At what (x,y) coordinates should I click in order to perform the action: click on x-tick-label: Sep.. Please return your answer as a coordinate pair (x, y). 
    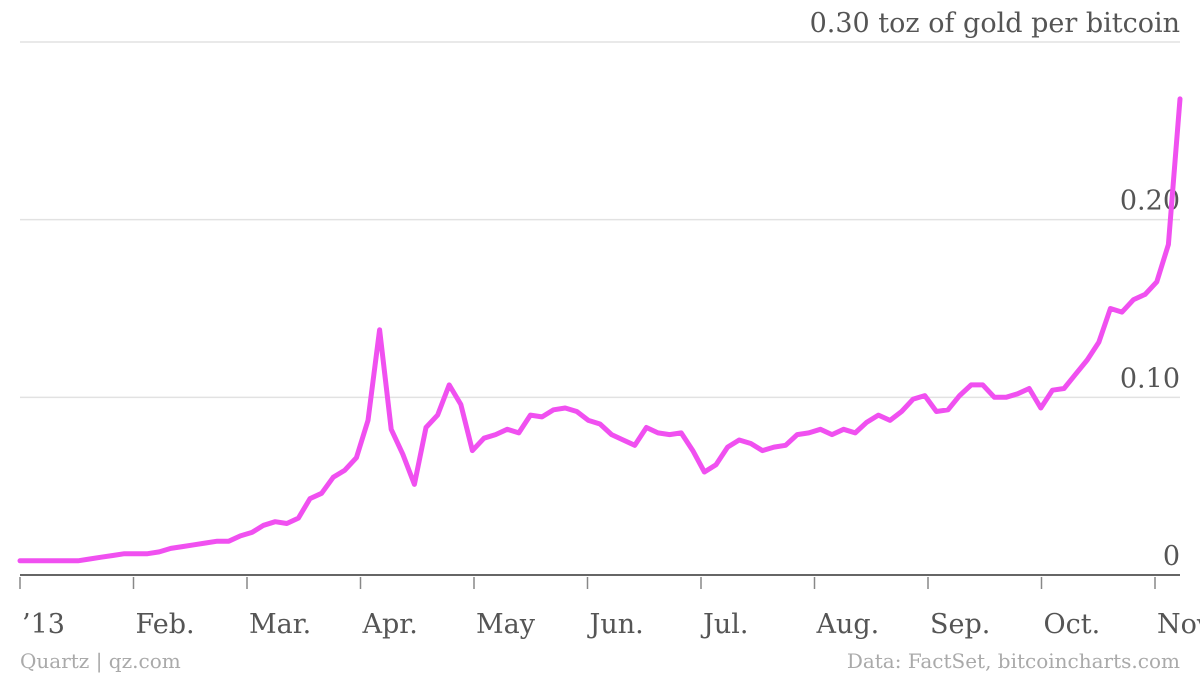
    Looking at the image, I should click on (960, 624).